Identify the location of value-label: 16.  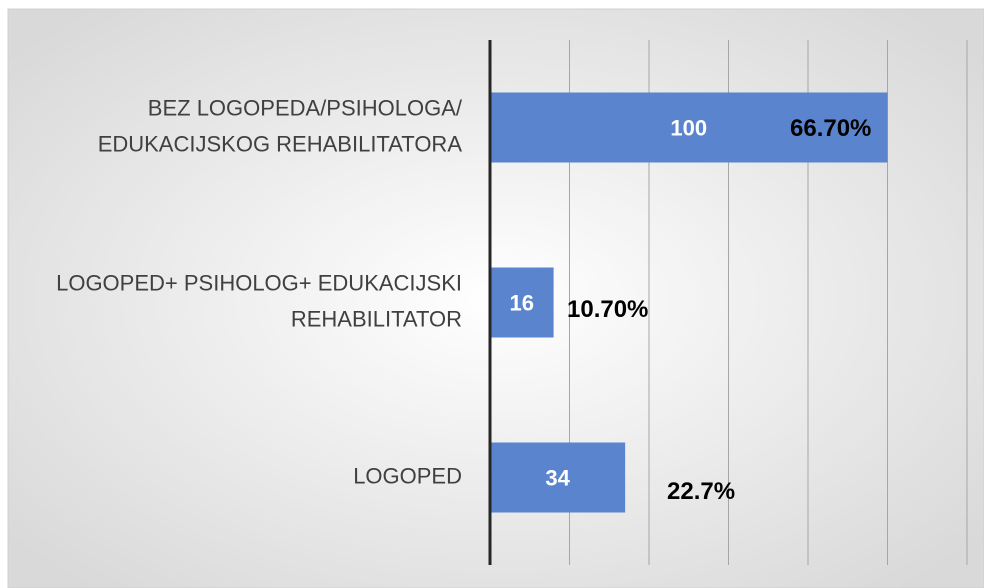
(522, 302).